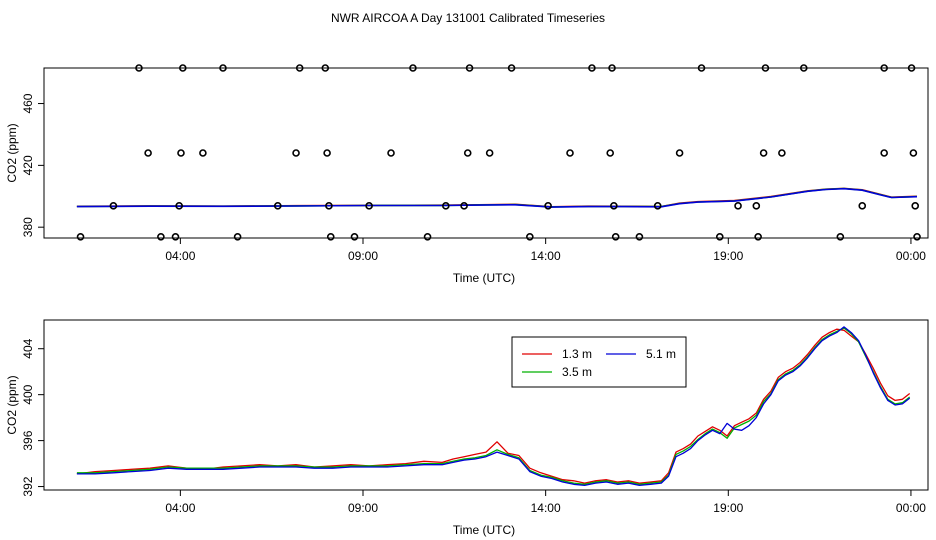 This screenshot has width=936, height=540. What do you see at coordinates (28, 165) in the screenshot?
I see `y-tick-label: 420` at bounding box center [28, 165].